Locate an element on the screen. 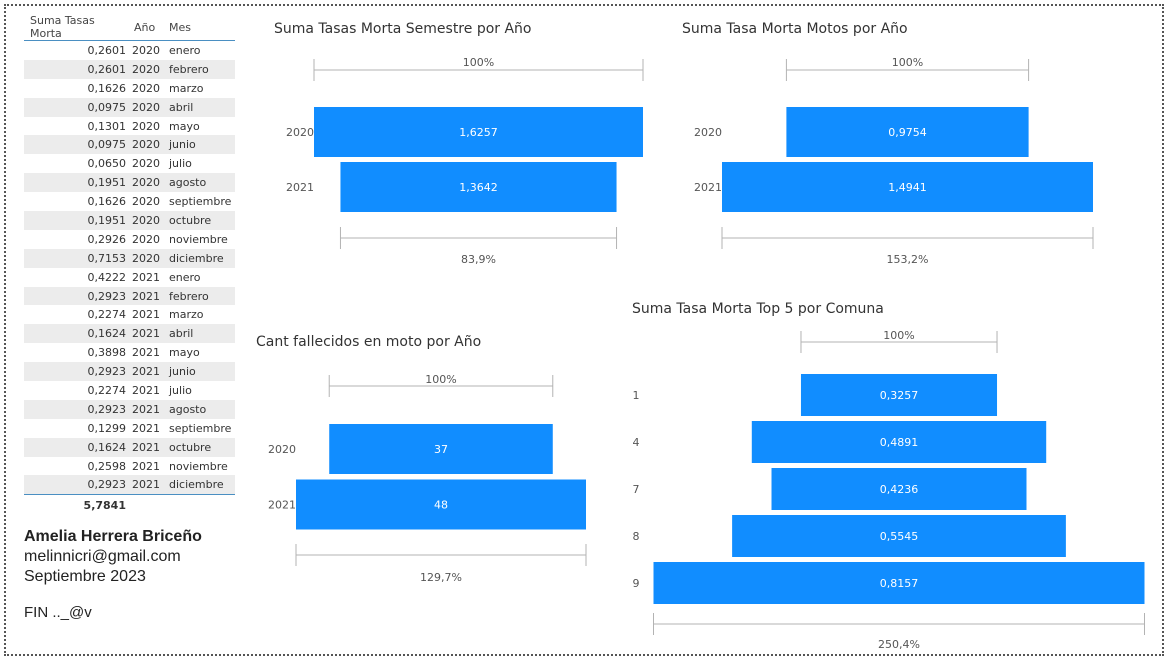 Image resolution: width=1172 pixels, height=664 pixels. table-row: 0,1624 2021 abril is located at coordinates (129, 334).